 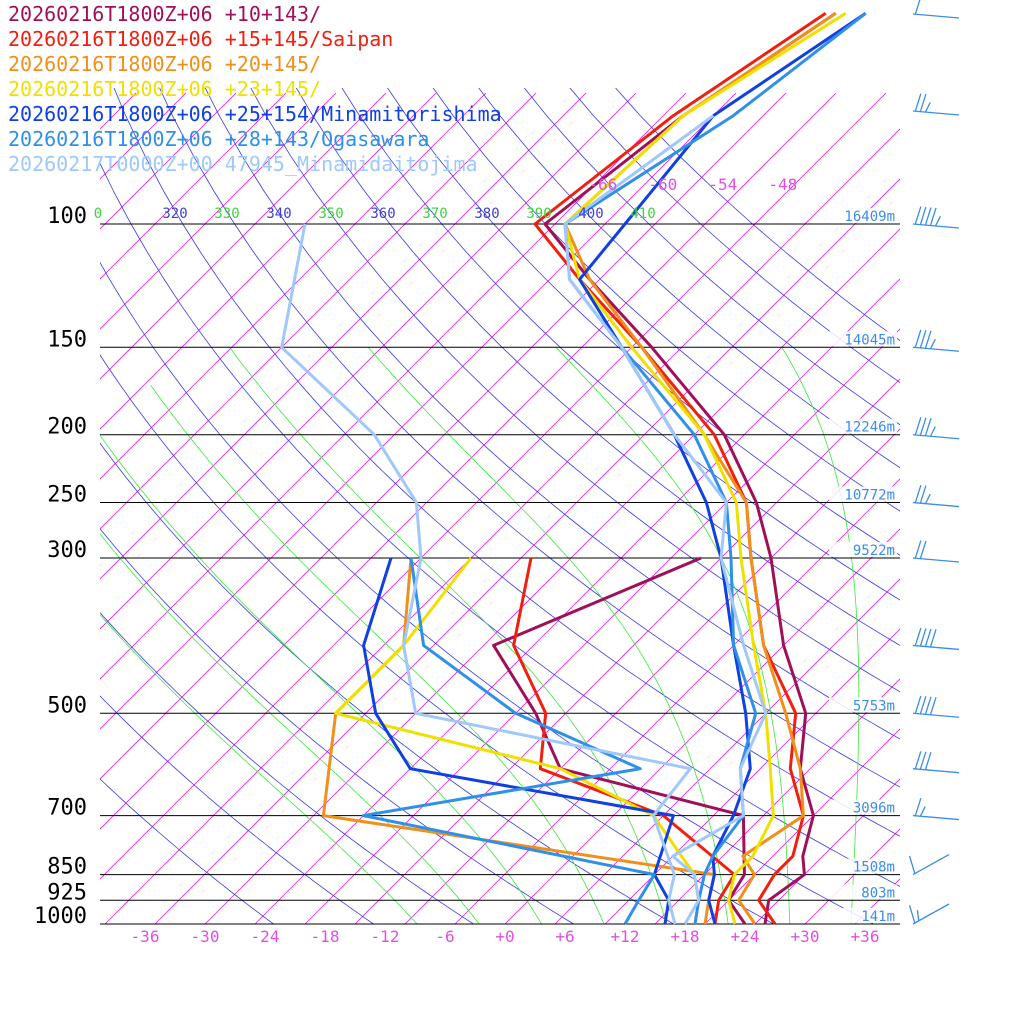 I want to click on temperature-tick-label: -36, so click(x=145, y=936).